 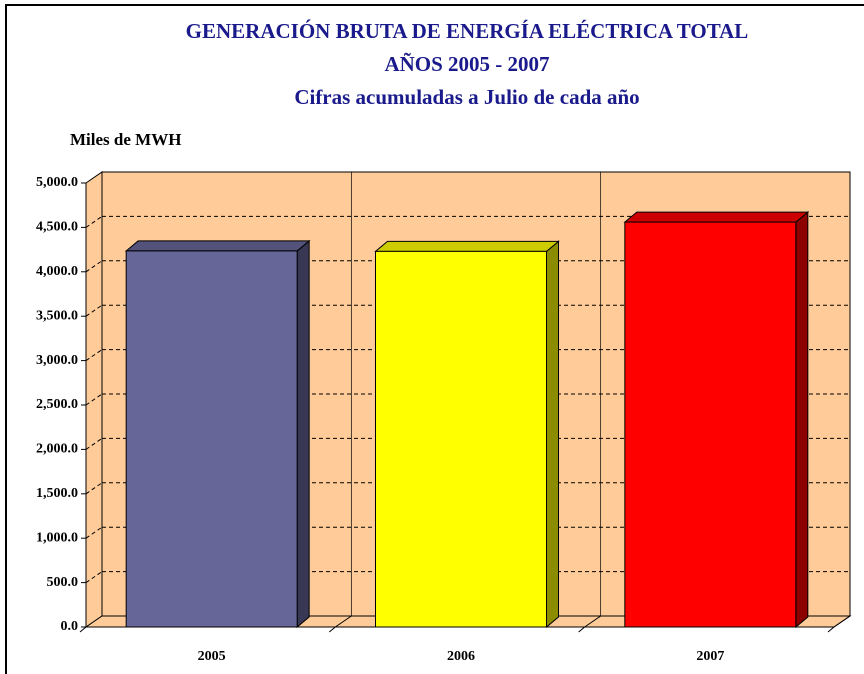 What do you see at coordinates (125, 139) in the screenshot?
I see `y-axis-title: Miles de MWH` at bounding box center [125, 139].